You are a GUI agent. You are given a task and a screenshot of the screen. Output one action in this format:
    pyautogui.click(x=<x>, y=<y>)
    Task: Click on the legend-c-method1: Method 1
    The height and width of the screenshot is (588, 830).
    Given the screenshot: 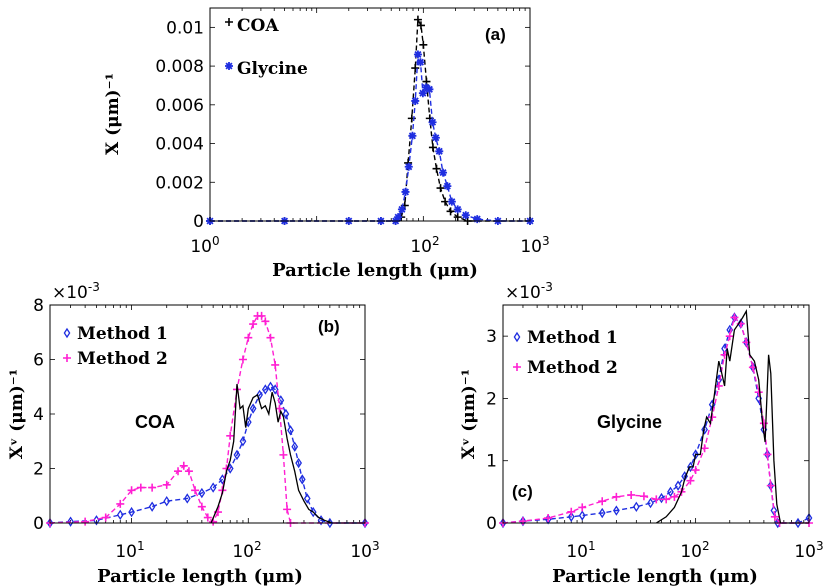 What is the action you would take?
    pyautogui.click(x=572, y=338)
    